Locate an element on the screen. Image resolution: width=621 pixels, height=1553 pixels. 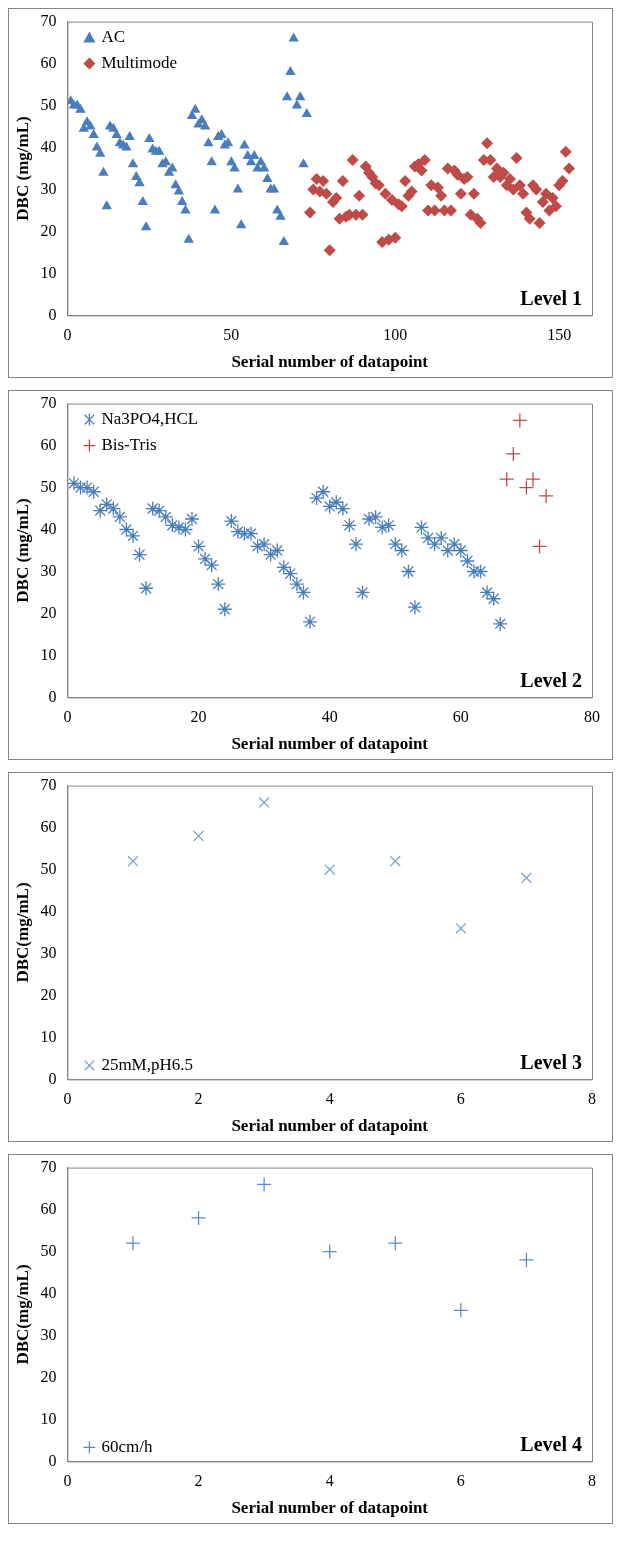
annotation: Level 1 is located at coordinates (551, 297).